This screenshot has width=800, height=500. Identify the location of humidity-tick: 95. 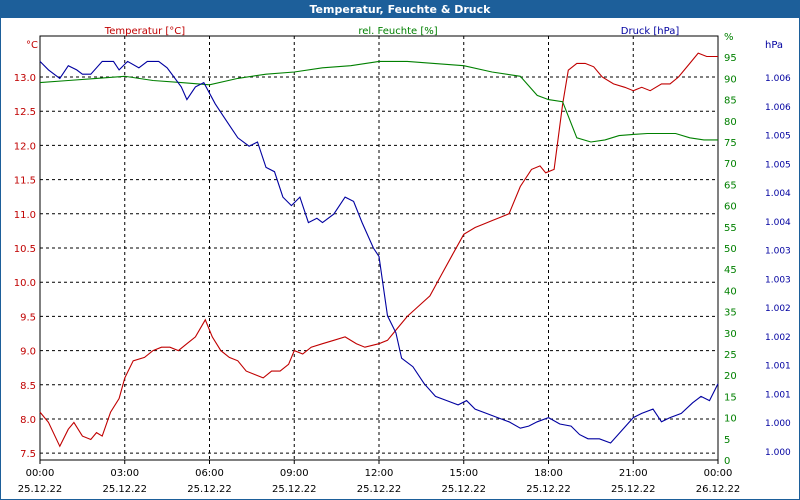
(730, 58).